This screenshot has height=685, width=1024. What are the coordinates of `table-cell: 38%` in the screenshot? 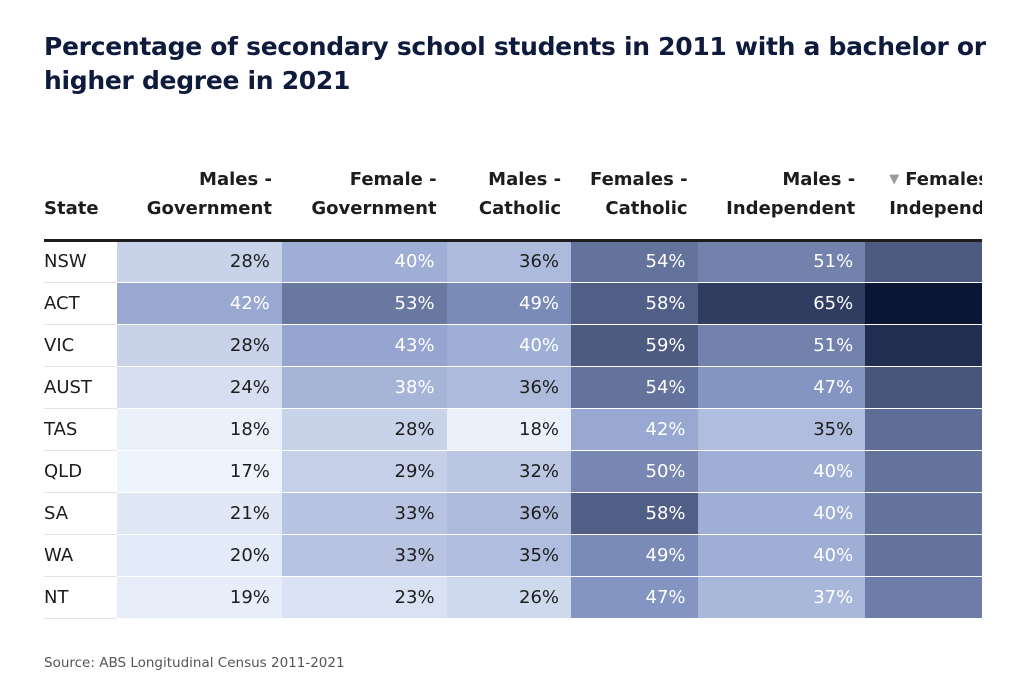 It's located at (364, 387).